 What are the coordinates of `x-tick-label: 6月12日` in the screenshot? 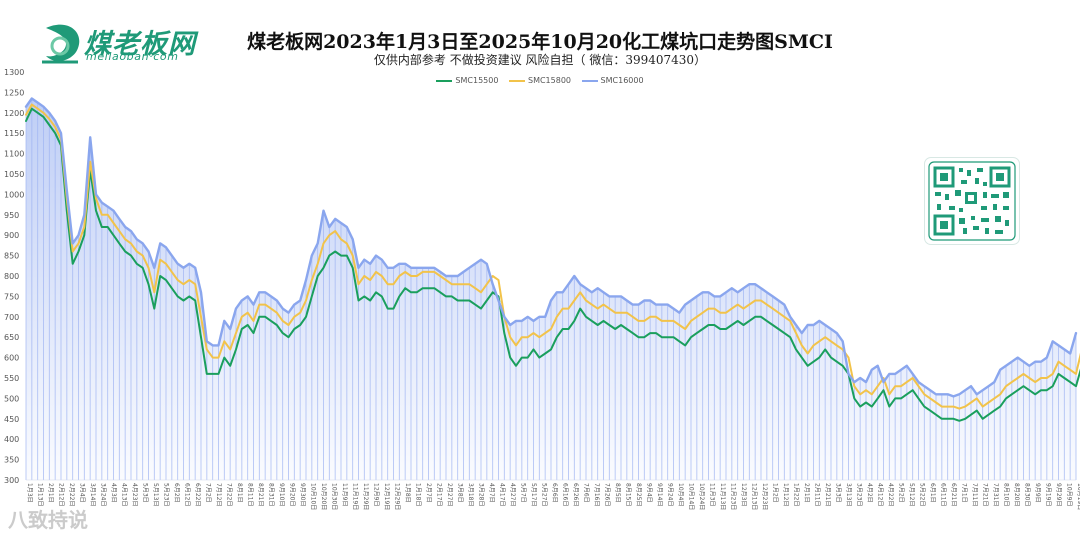 It's located at (187, 494).